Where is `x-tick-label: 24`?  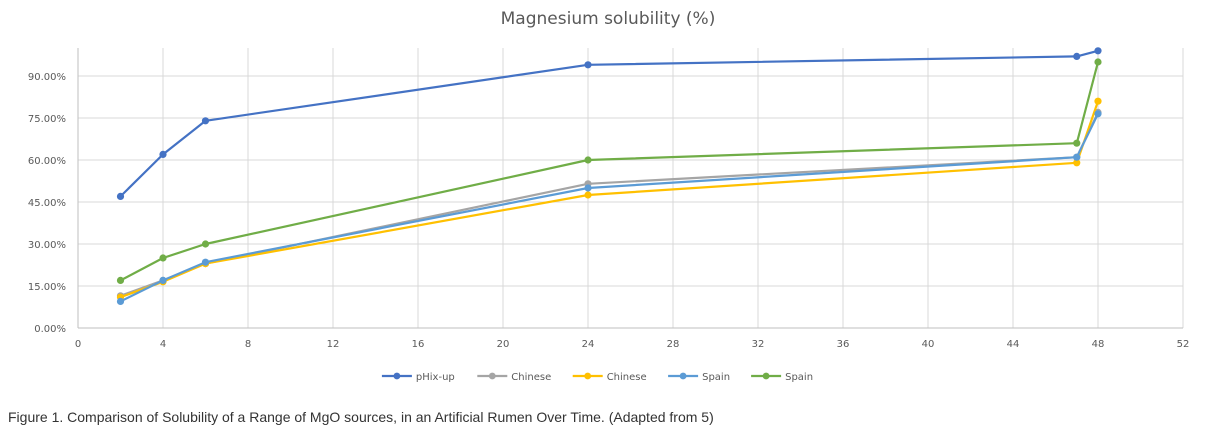 x-tick-label: 24 is located at coordinates (588, 344).